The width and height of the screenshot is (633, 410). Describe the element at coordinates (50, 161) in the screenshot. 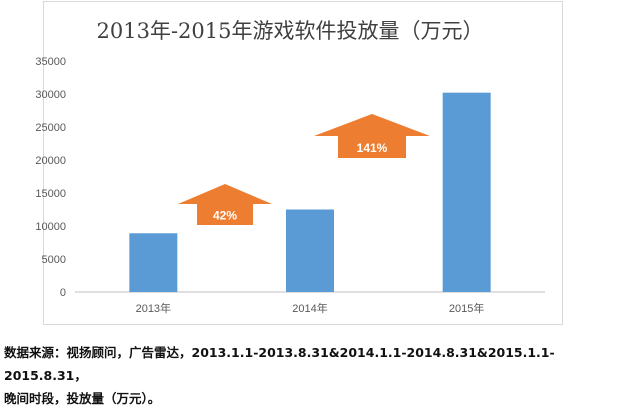

I see `y-tick-label: 20000` at that location.